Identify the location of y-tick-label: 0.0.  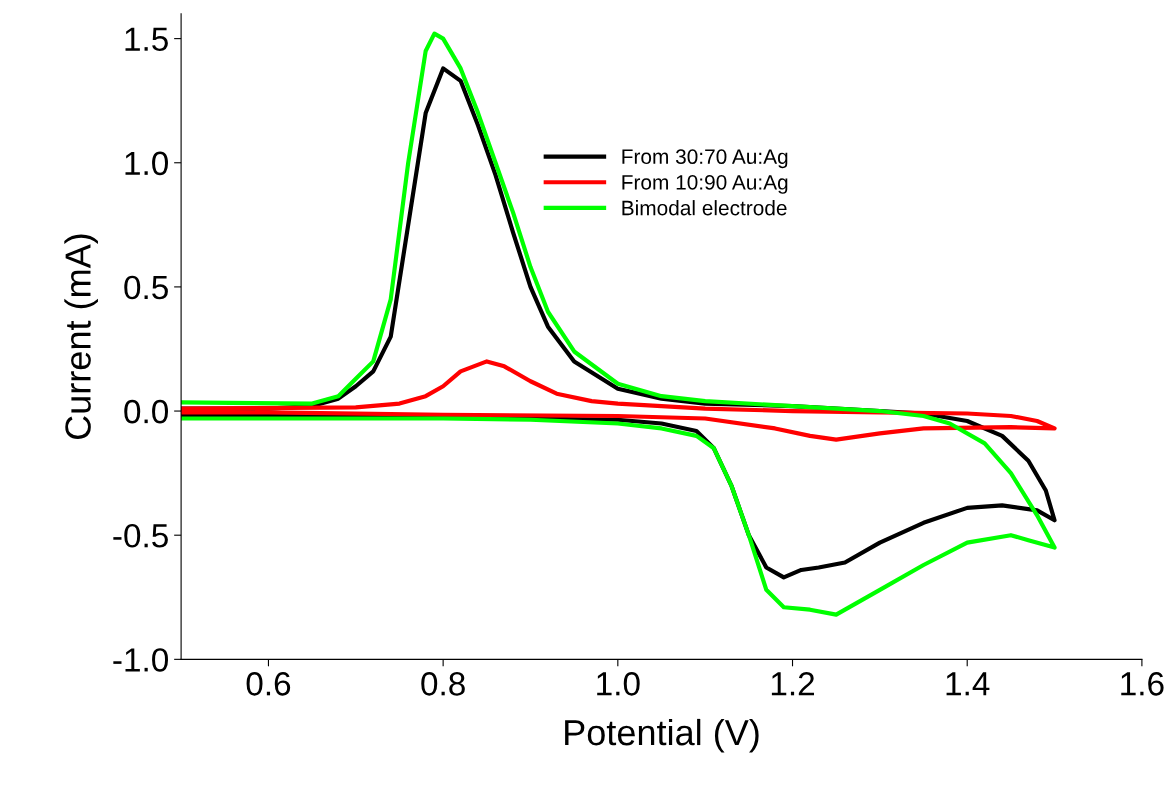
(146, 411).